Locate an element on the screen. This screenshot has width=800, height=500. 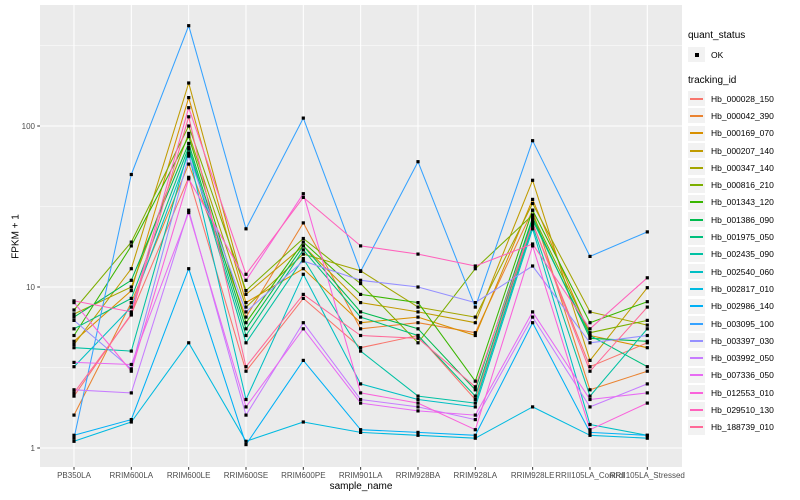
legend-item-label: Hb_000028_150 is located at coordinates (742, 98).